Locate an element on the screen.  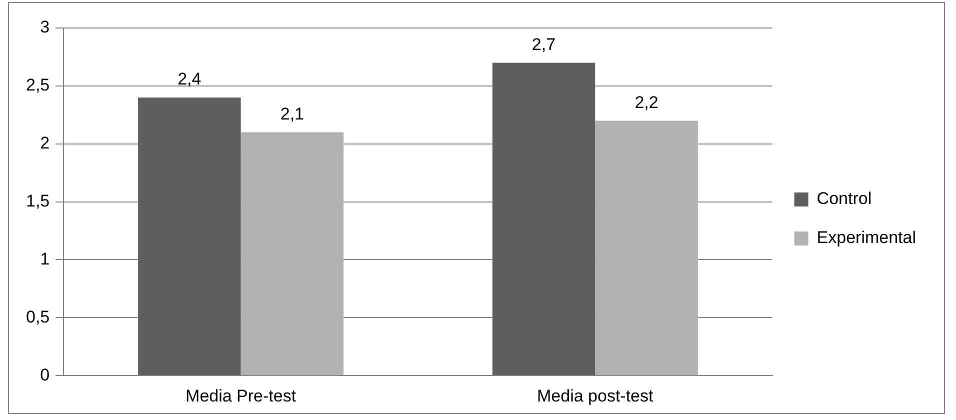
data-label: 2,4 is located at coordinates (190, 79).